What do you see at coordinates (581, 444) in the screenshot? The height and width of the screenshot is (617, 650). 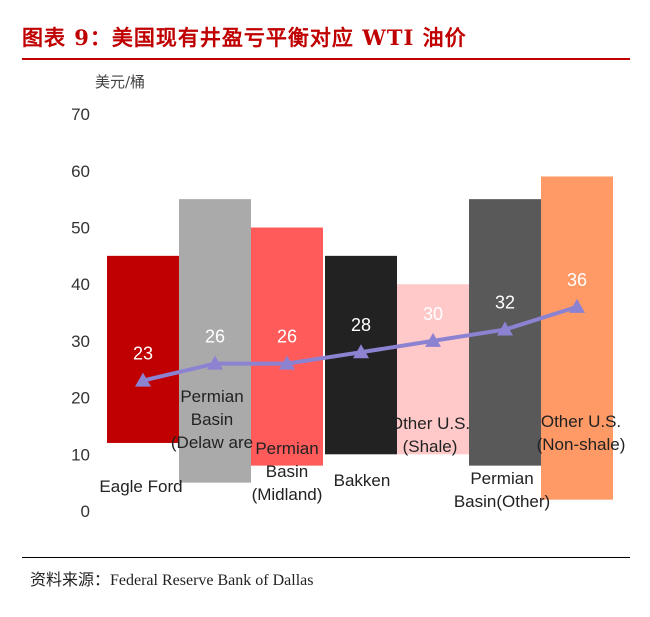 I see `category-label: (Non-shale)` at bounding box center [581, 444].